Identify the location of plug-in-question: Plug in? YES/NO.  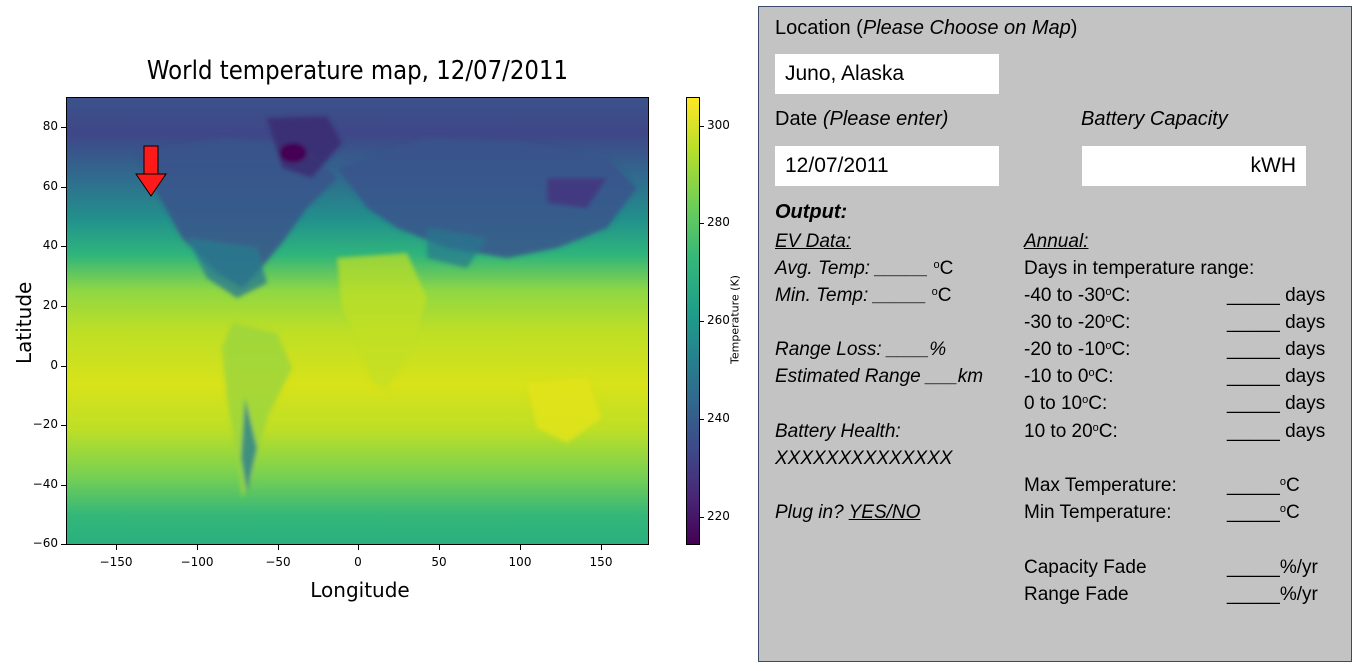
(848, 512).